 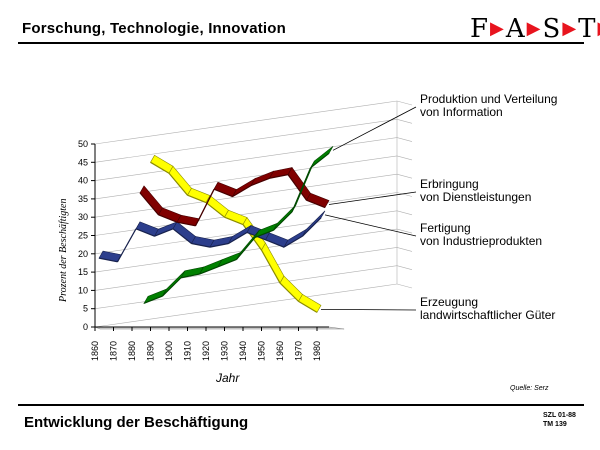 What do you see at coordinates (114, 351) in the screenshot?
I see `x-tick-label: 1870` at bounding box center [114, 351].